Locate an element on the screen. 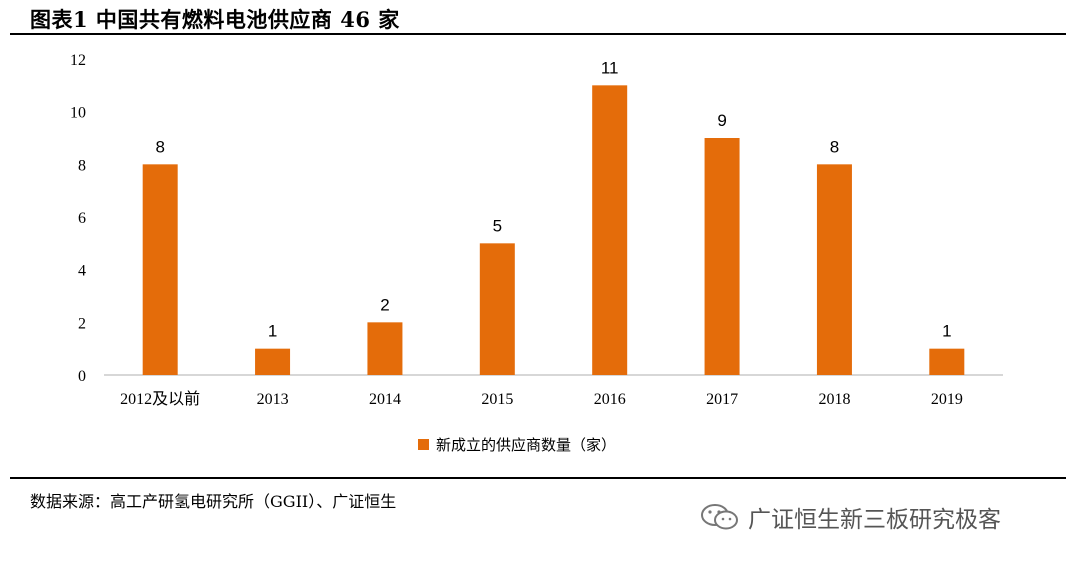 This screenshot has height=562, width=1080. y-tick-label: 6 is located at coordinates (82, 218).